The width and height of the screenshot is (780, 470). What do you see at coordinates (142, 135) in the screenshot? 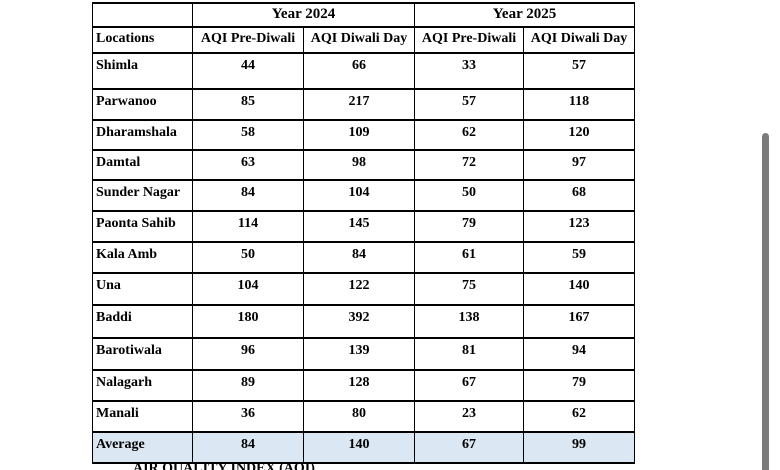
I see `location-cell: Dharamshala` at bounding box center [142, 135].